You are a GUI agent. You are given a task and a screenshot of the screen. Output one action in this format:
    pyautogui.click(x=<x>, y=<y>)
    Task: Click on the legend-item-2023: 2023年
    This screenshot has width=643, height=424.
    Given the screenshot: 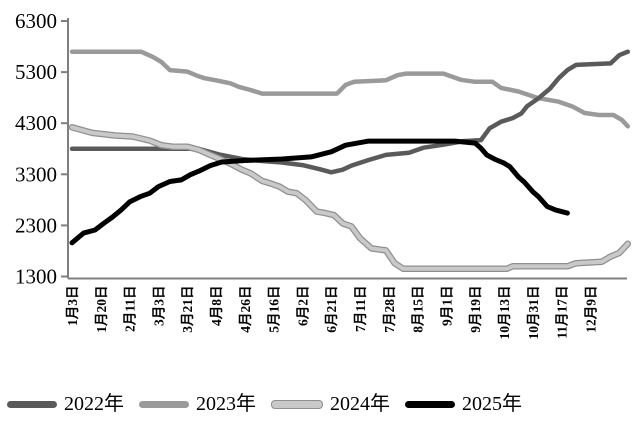 What is the action you would take?
    pyautogui.click(x=197, y=404)
    